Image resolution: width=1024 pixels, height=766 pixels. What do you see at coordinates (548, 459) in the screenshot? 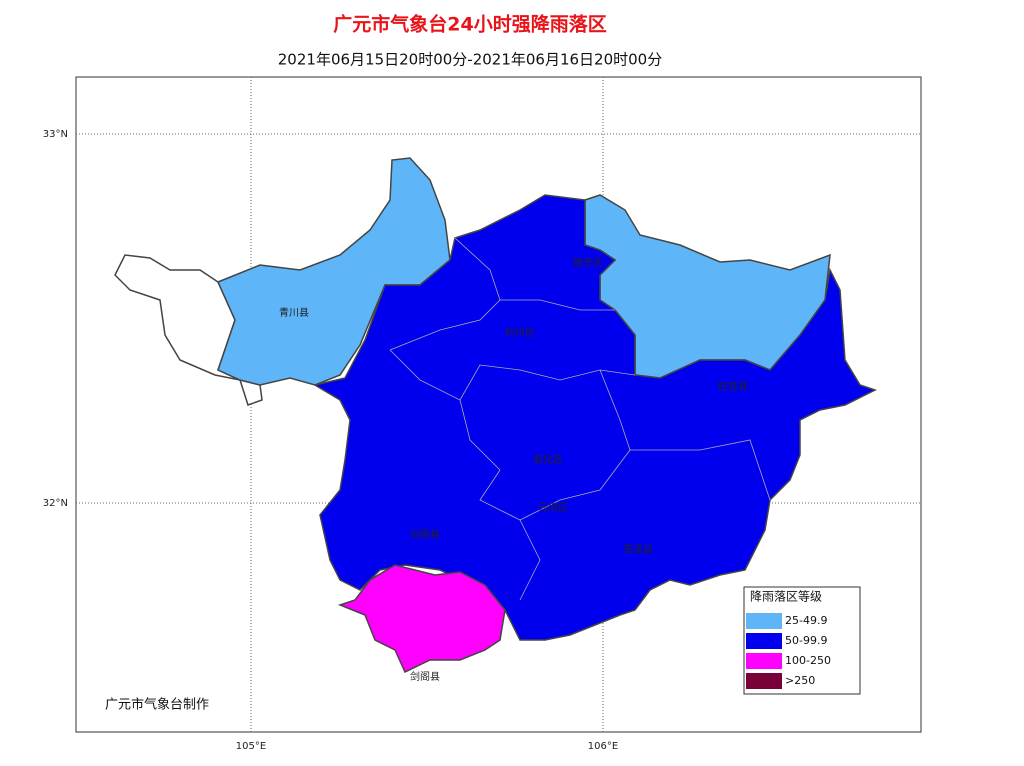
I see `county-label: 昭化区` at bounding box center [548, 459].